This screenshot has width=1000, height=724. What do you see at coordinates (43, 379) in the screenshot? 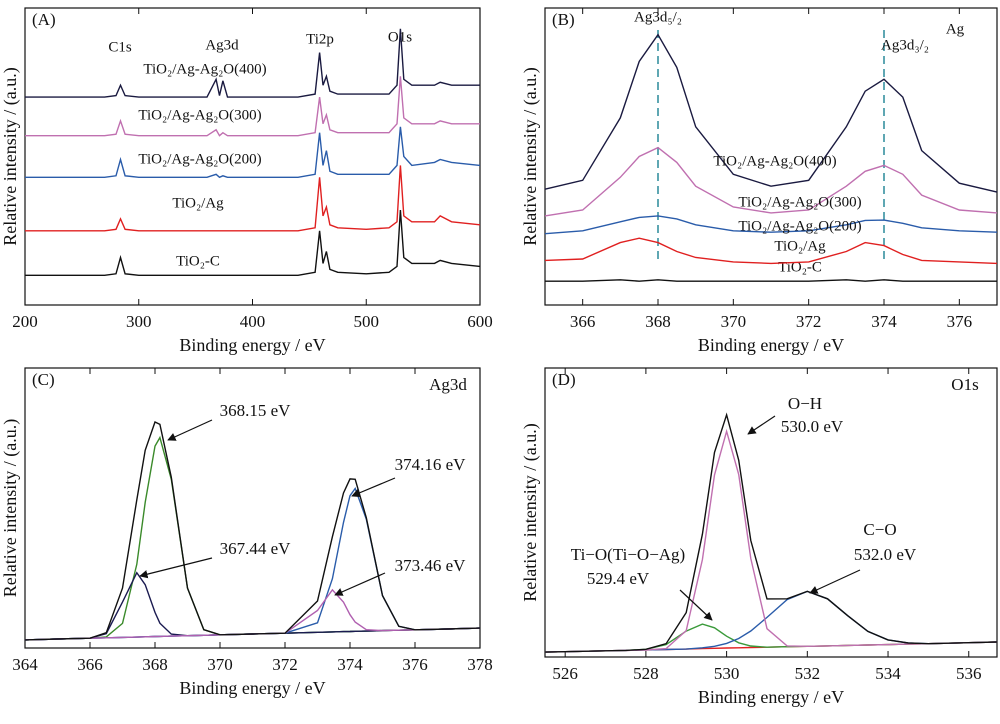
I see `panel-label: (C)` at bounding box center [43, 379].